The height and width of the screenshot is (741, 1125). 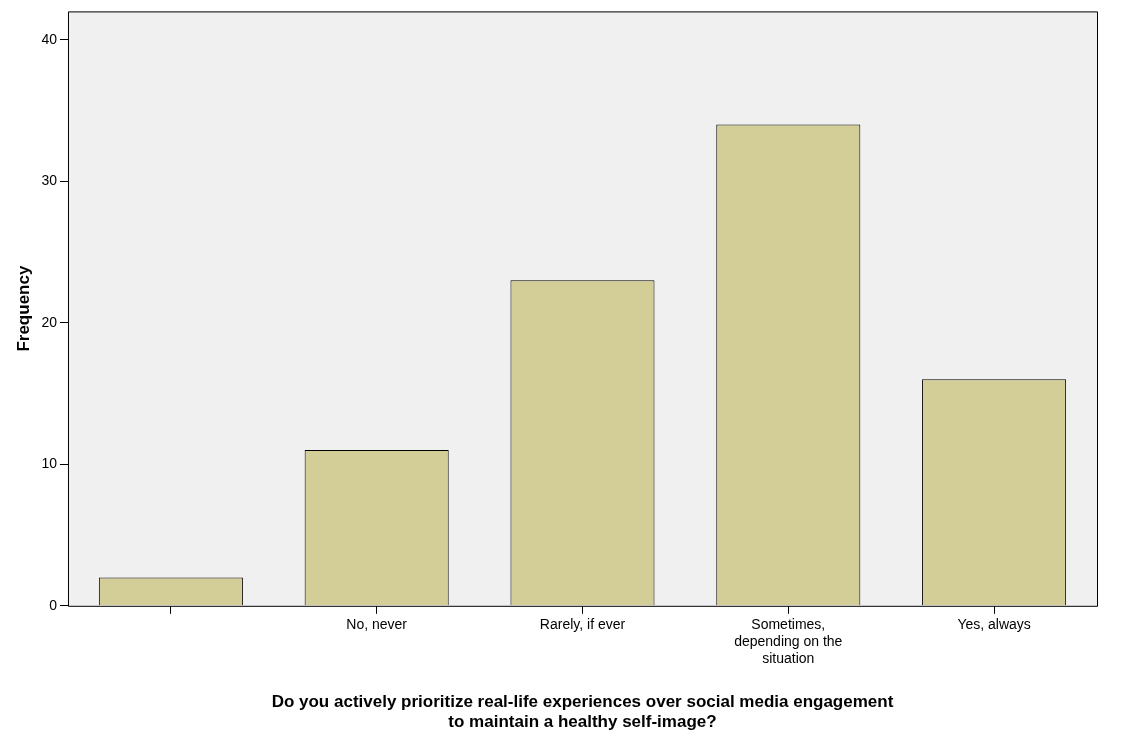 What do you see at coordinates (788, 641) in the screenshot?
I see `x-tick-label: Sometimes, depending on the situation` at bounding box center [788, 641].